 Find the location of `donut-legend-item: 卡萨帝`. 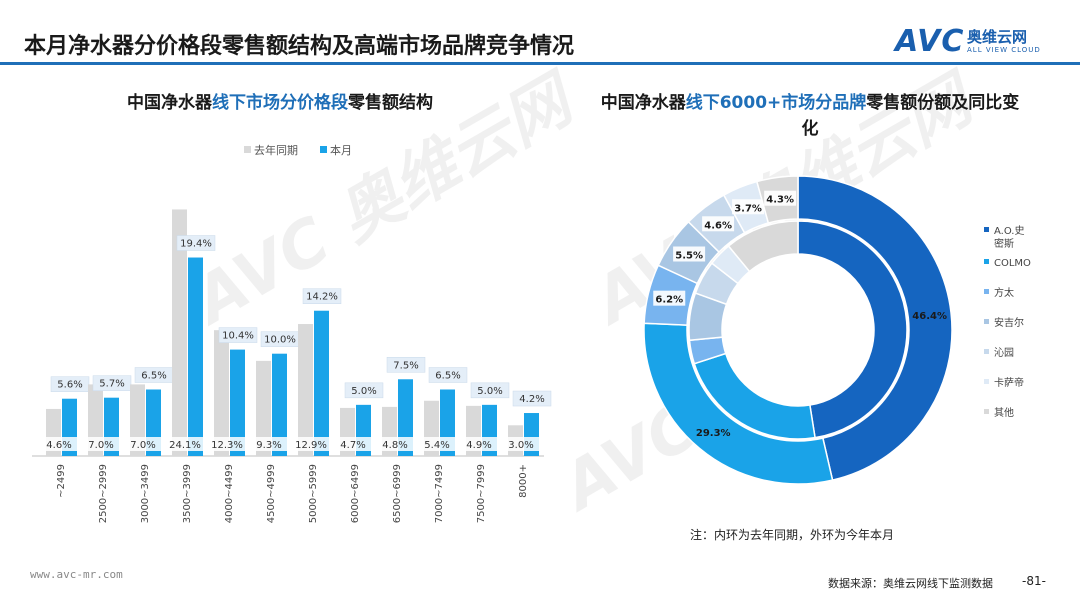

donut-legend-item: 卡萨帝 is located at coordinates (1004, 382).